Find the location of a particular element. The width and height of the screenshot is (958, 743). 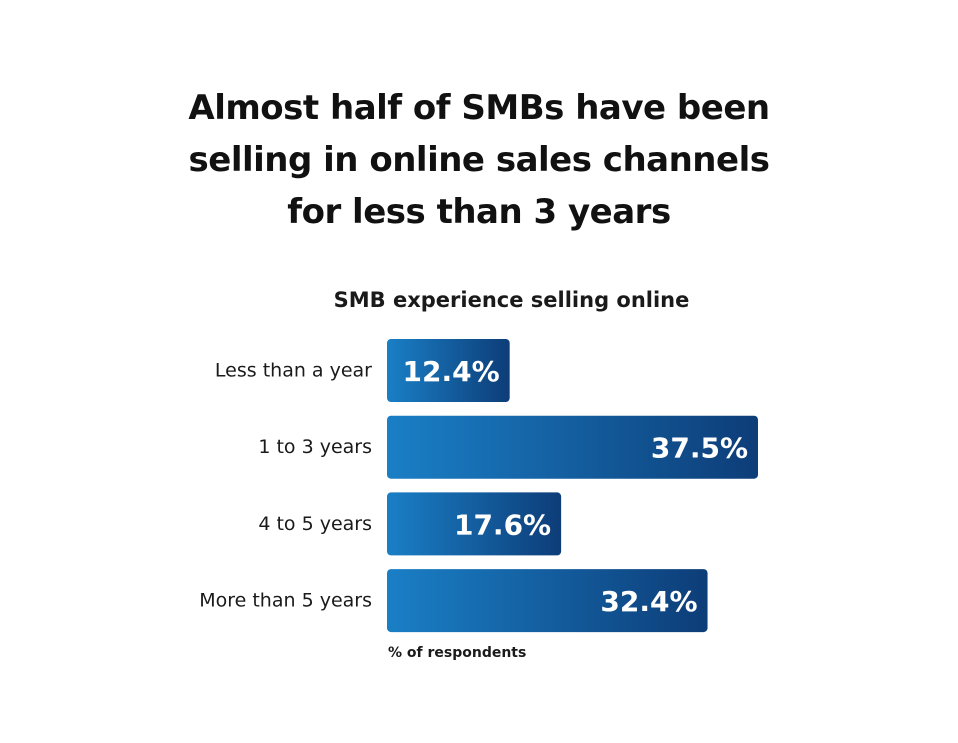

value-label-1: 37.5% is located at coordinates (699, 448).